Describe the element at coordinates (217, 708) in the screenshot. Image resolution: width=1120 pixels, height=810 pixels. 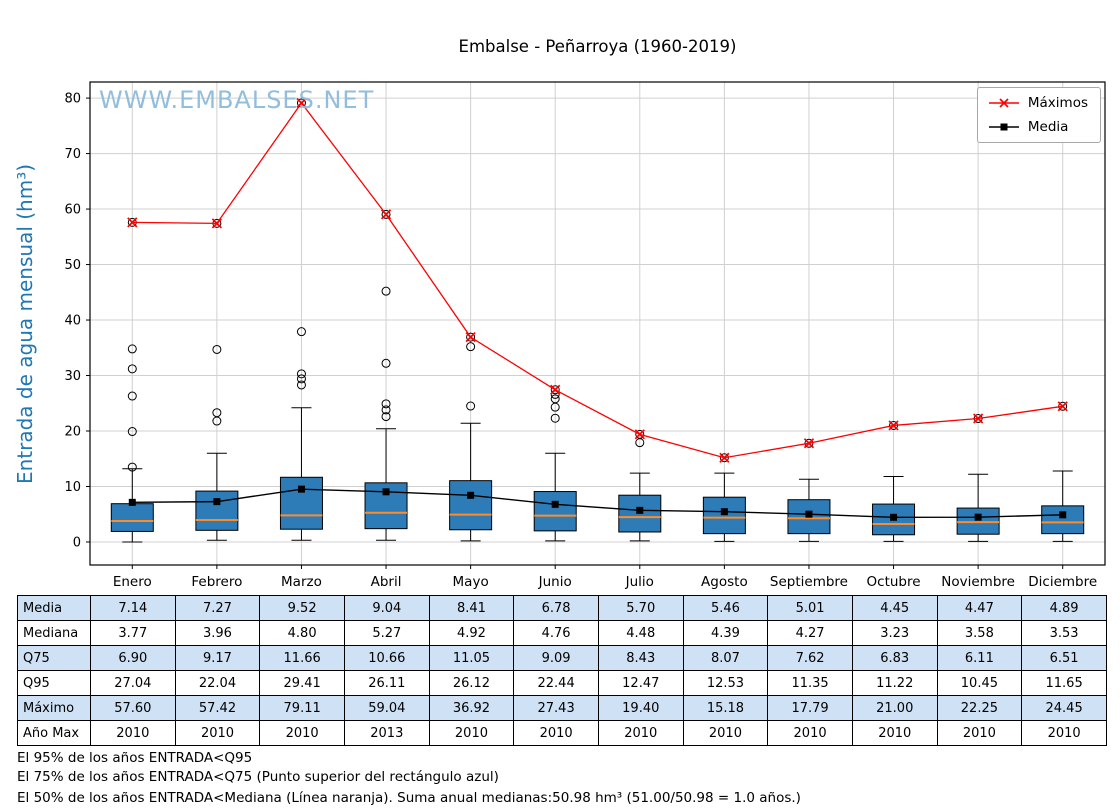
I see `stats-cell: 57.42` at that location.